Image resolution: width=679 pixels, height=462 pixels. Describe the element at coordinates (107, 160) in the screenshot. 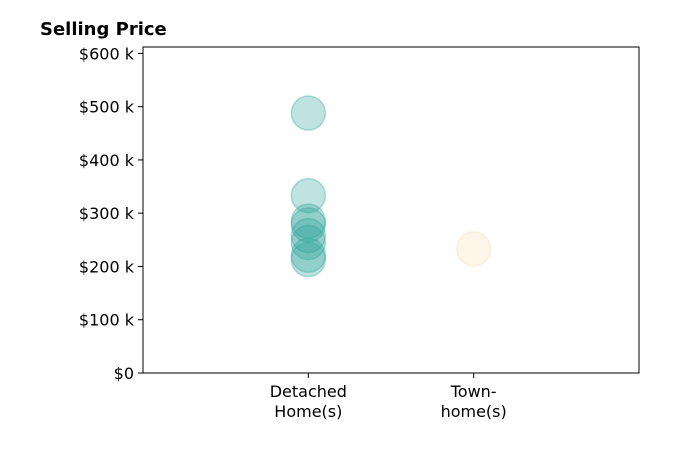

I see `y-tick-label: $400 k` at that location.